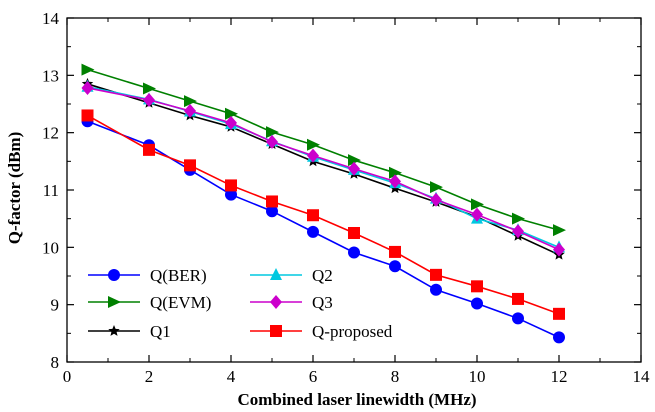 Image resolution: width=655 pixels, height=412 pixels. I want to click on y-tick-label: 14, so click(51, 18).